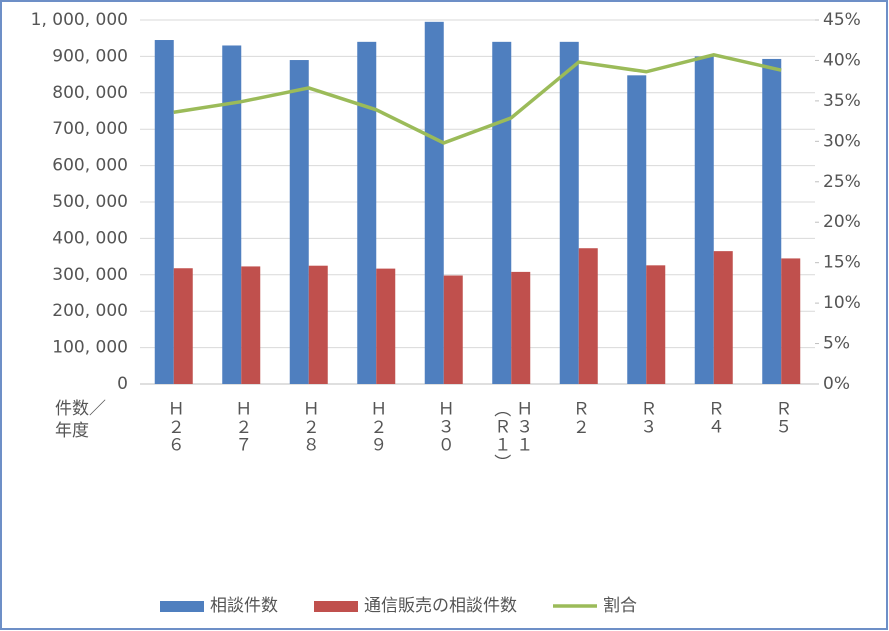 The height and width of the screenshot is (631, 889). Describe the element at coordinates (90, 238) in the screenshot. I see `y-tick-label: 400, 000` at that location.